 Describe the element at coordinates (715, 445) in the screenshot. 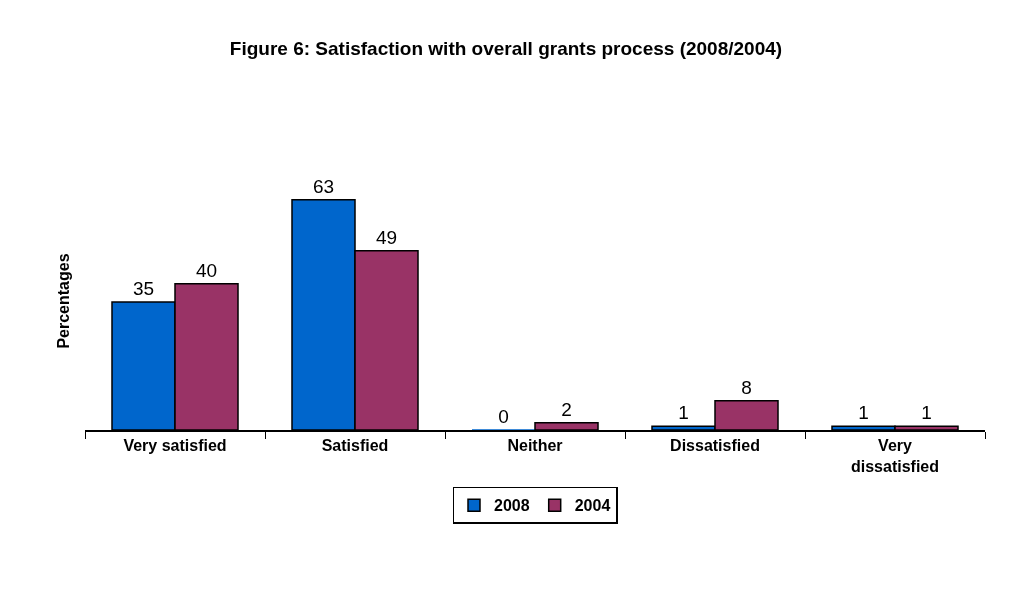

I see `x-tick-label: Dissatisfied` at that location.